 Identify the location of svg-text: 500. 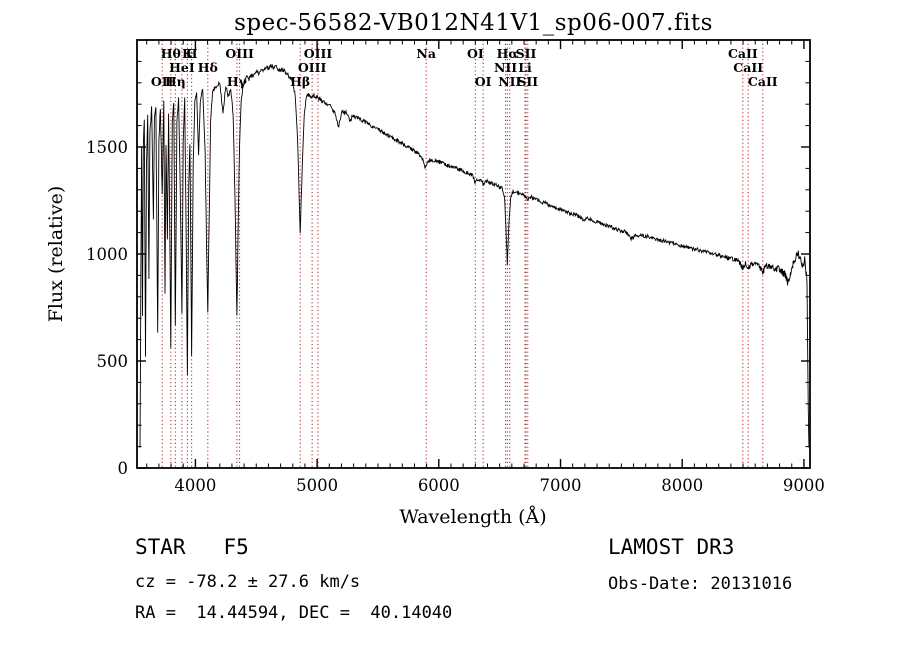
(113, 361).